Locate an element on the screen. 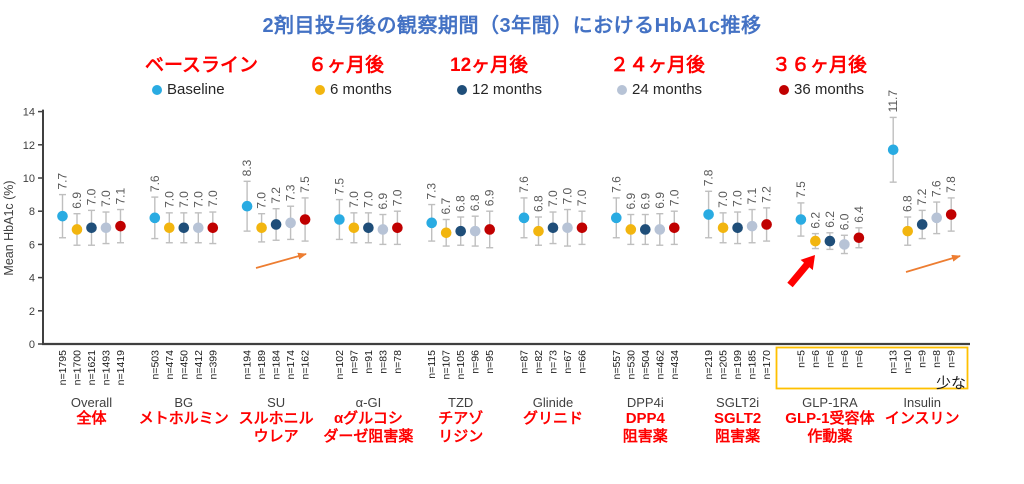 The height and width of the screenshot is (484, 1024). y-tick-label: 2 is located at coordinates (32, 312).